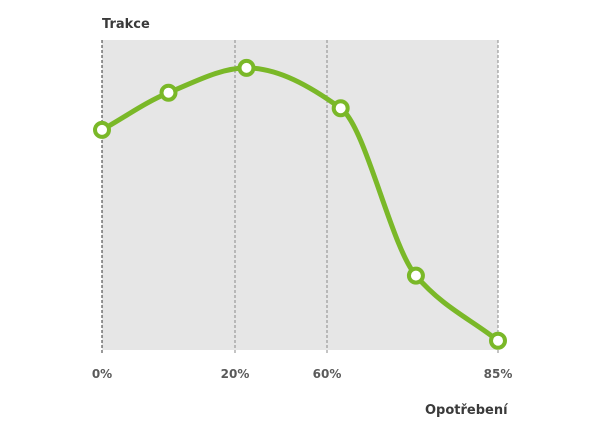  Describe the element at coordinates (498, 374) in the screenshot. I see `x-tick-label: 85%` at that location.